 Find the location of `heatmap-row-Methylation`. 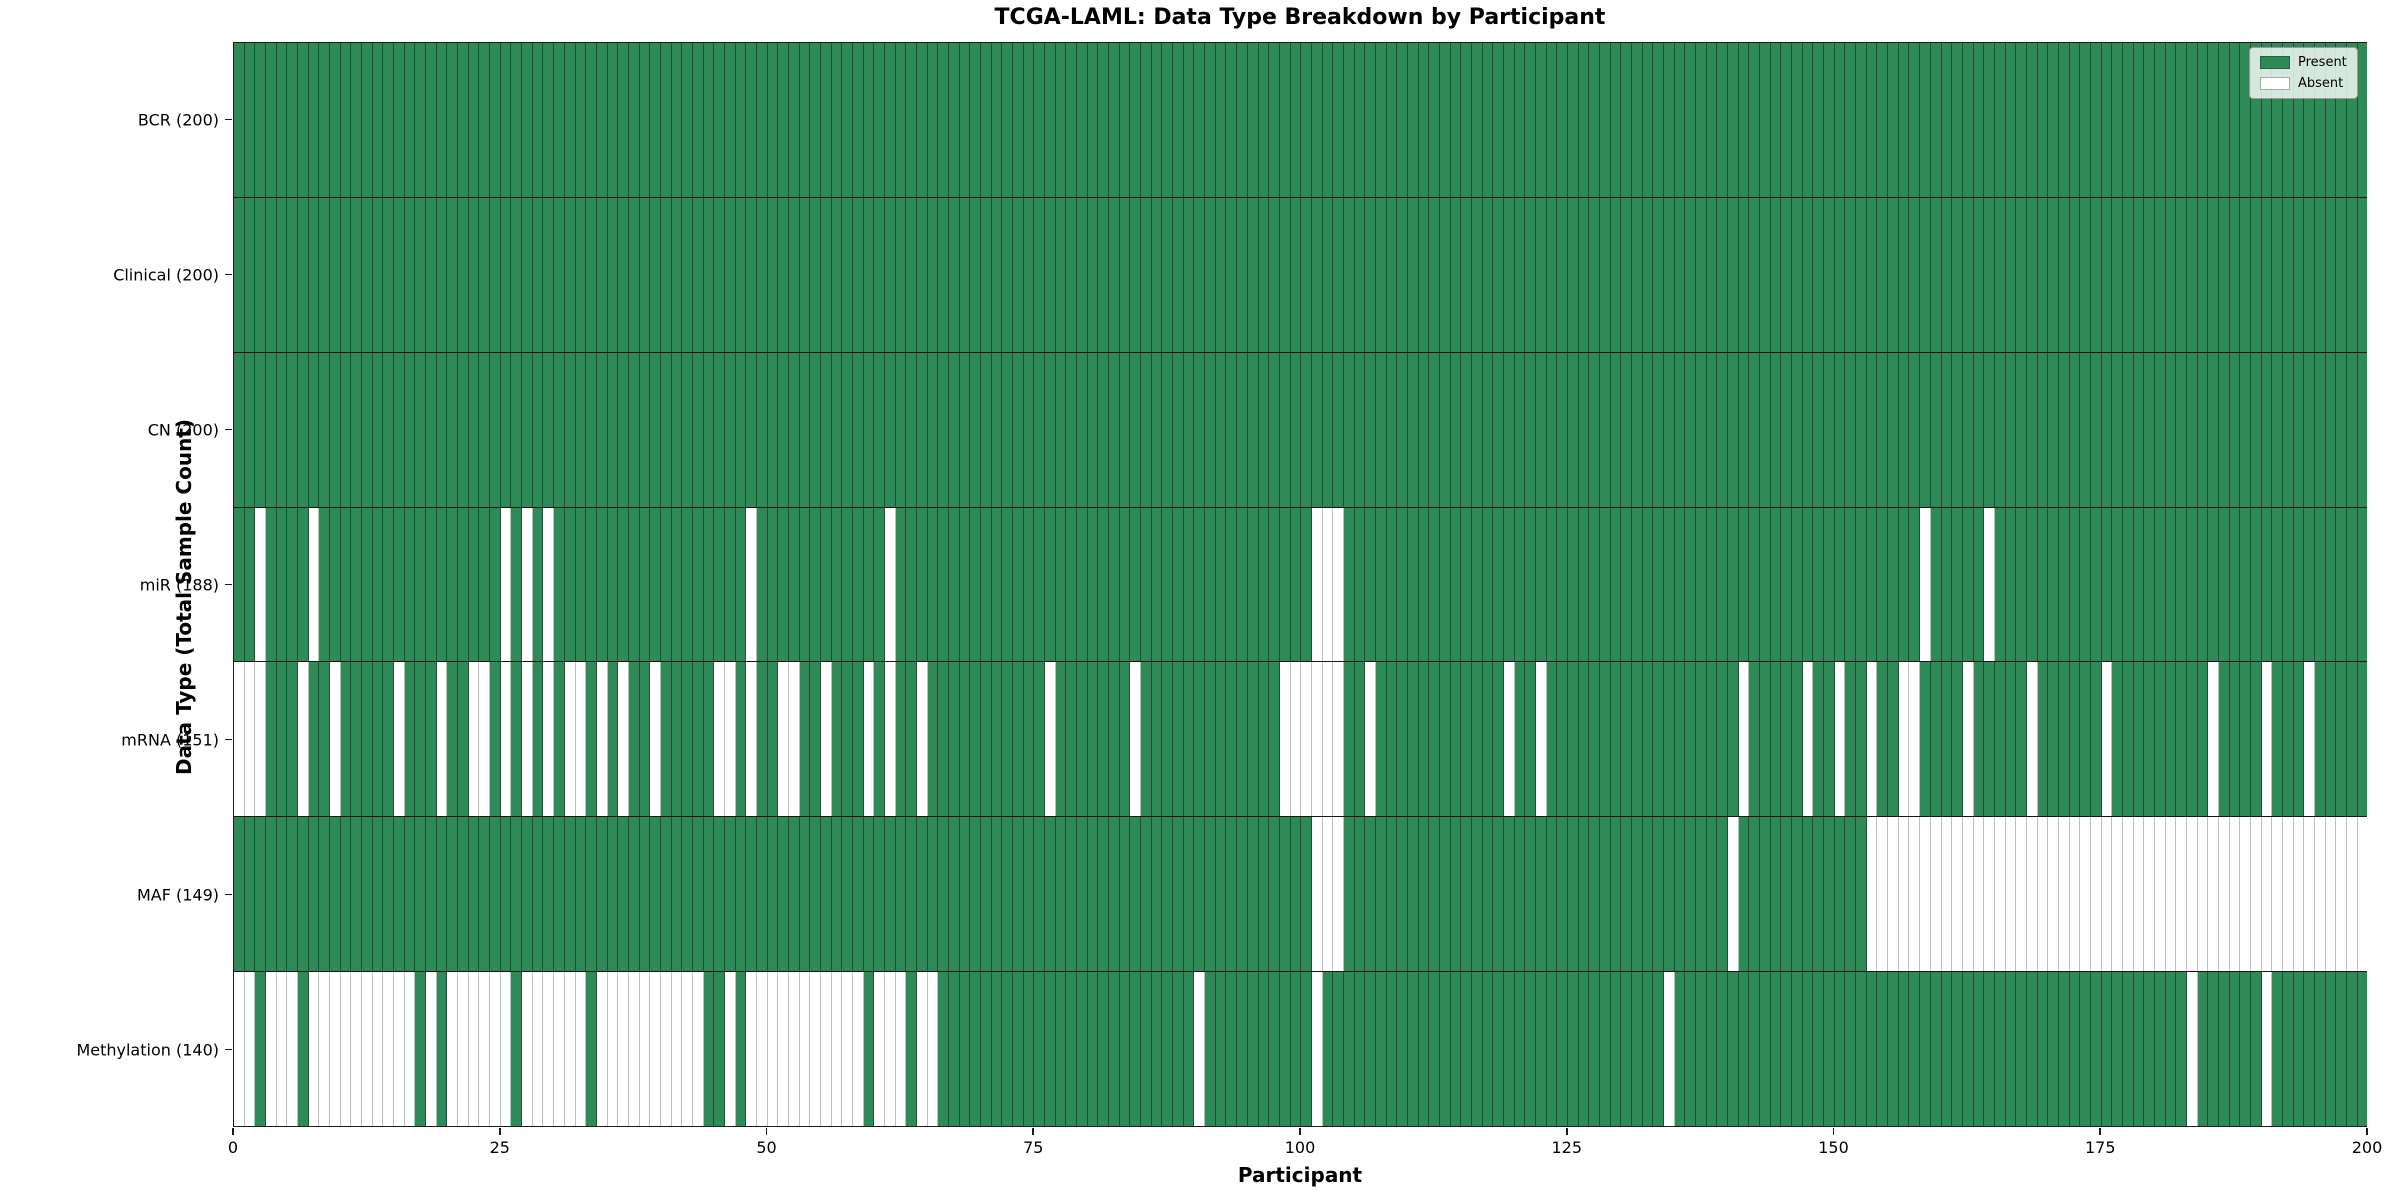

heatmap-row-Methylation is located at coordinates (1301, 1049).